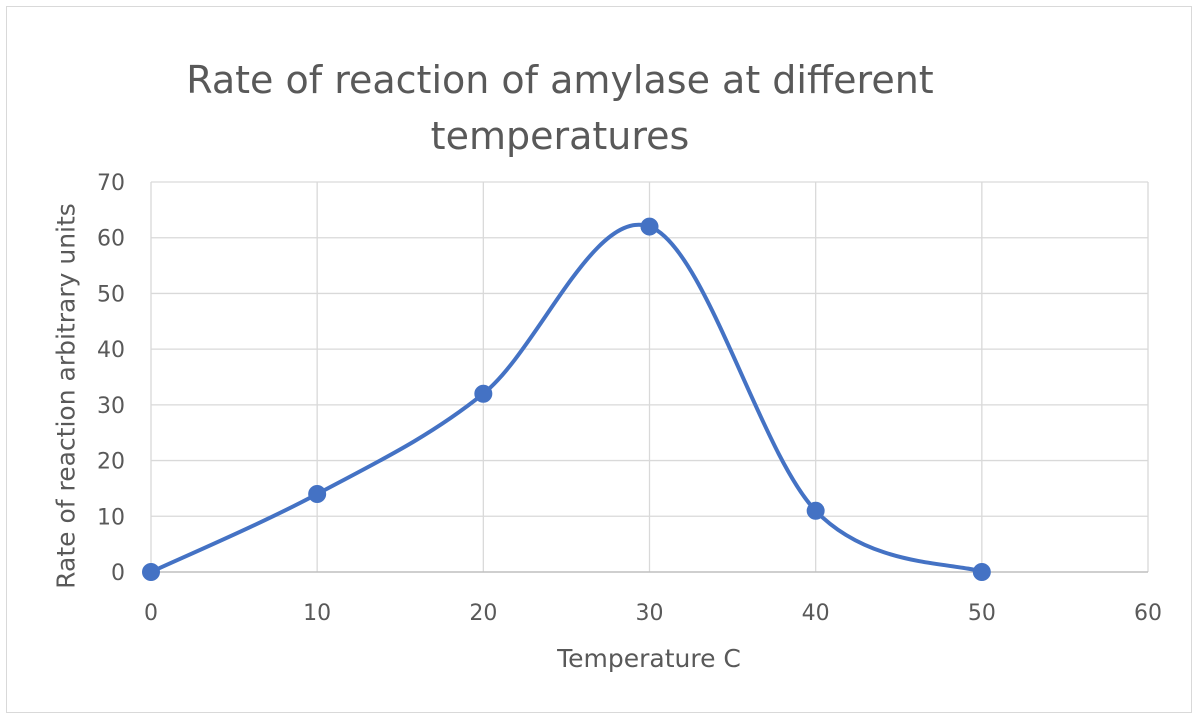 The width and height of the screenshot is (1200, 721). I want to click on y-tick-label: 10, so click(111, 517).